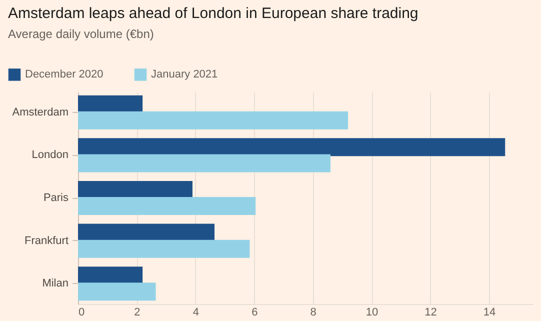 The image size is (554, 335). I want to click on x-tick-label: 8, so click(313, 312).